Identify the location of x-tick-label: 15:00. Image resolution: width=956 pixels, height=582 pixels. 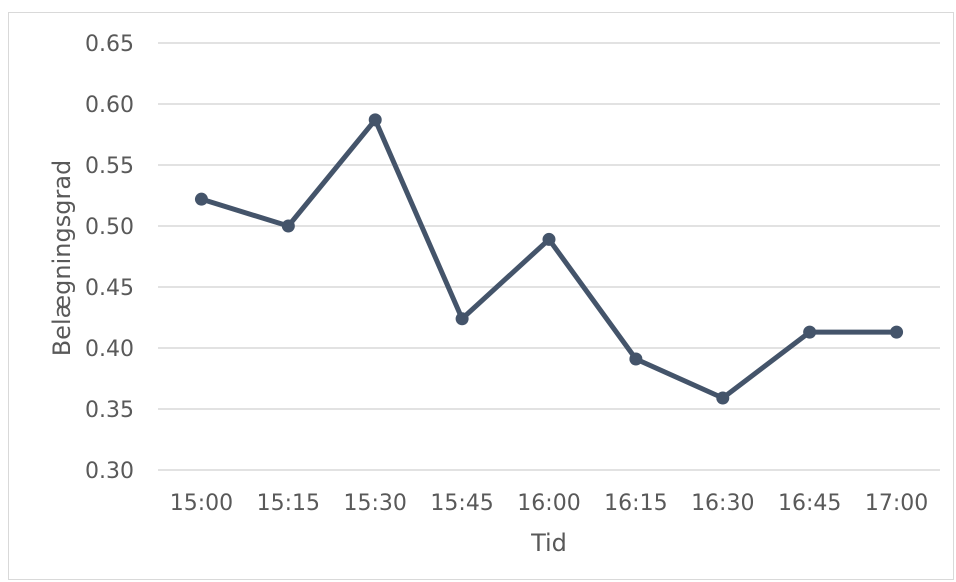
(201, 503).